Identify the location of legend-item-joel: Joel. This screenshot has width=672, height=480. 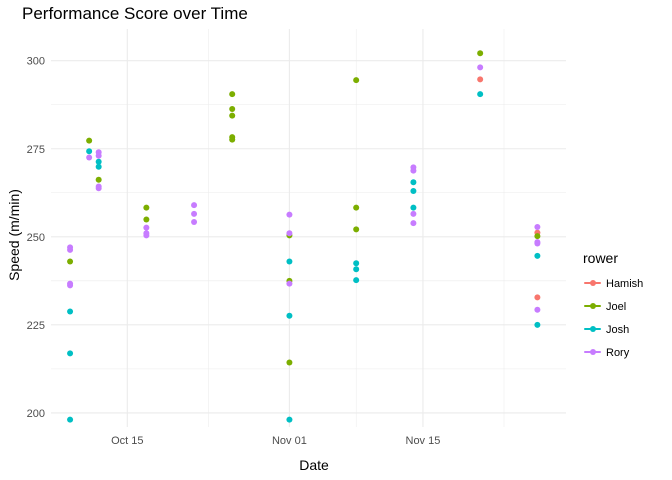
(613, 306).